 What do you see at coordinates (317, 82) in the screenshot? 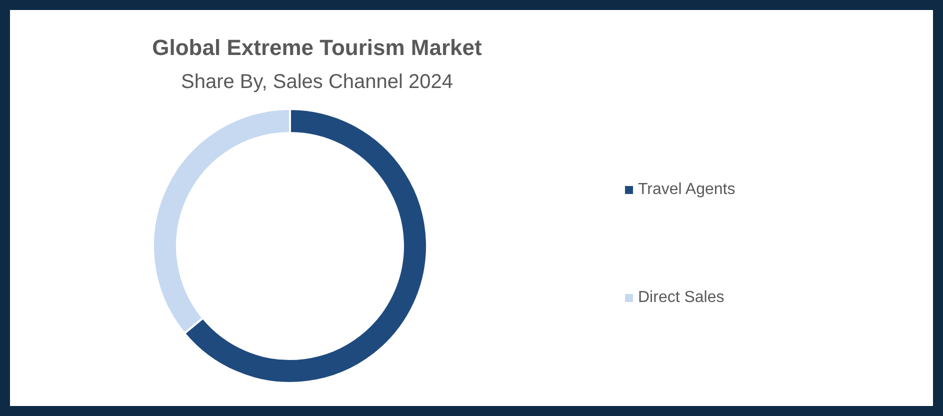
I see `chart-subtitle: Share By, Sales Channel 2024` at bounding box center [317, 82].